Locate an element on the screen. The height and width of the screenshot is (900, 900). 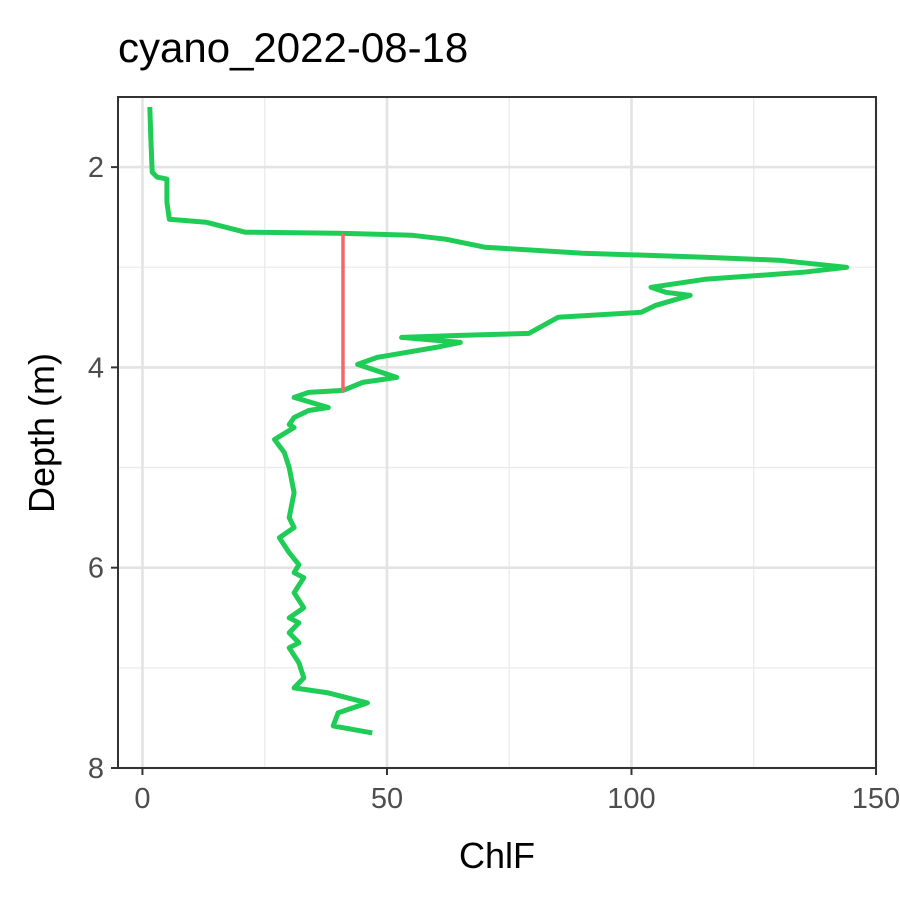
y-axis-title: Depth (m) is located at coordinates (41, 433).